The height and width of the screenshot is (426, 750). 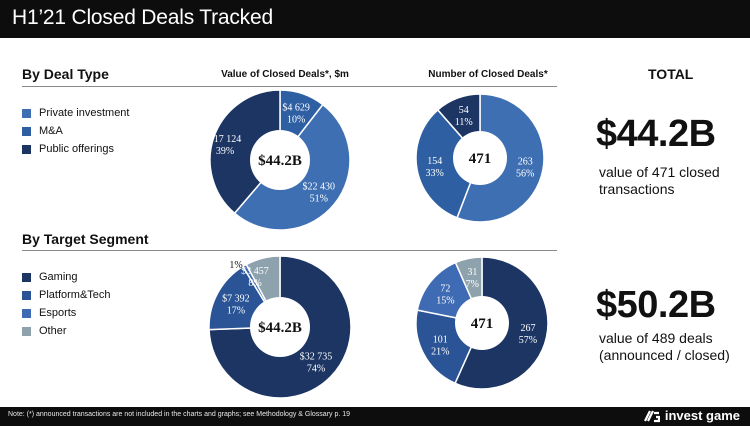 I want to click on total-deals-desc-line2: (announced / closed), so click(x=664, y=355).